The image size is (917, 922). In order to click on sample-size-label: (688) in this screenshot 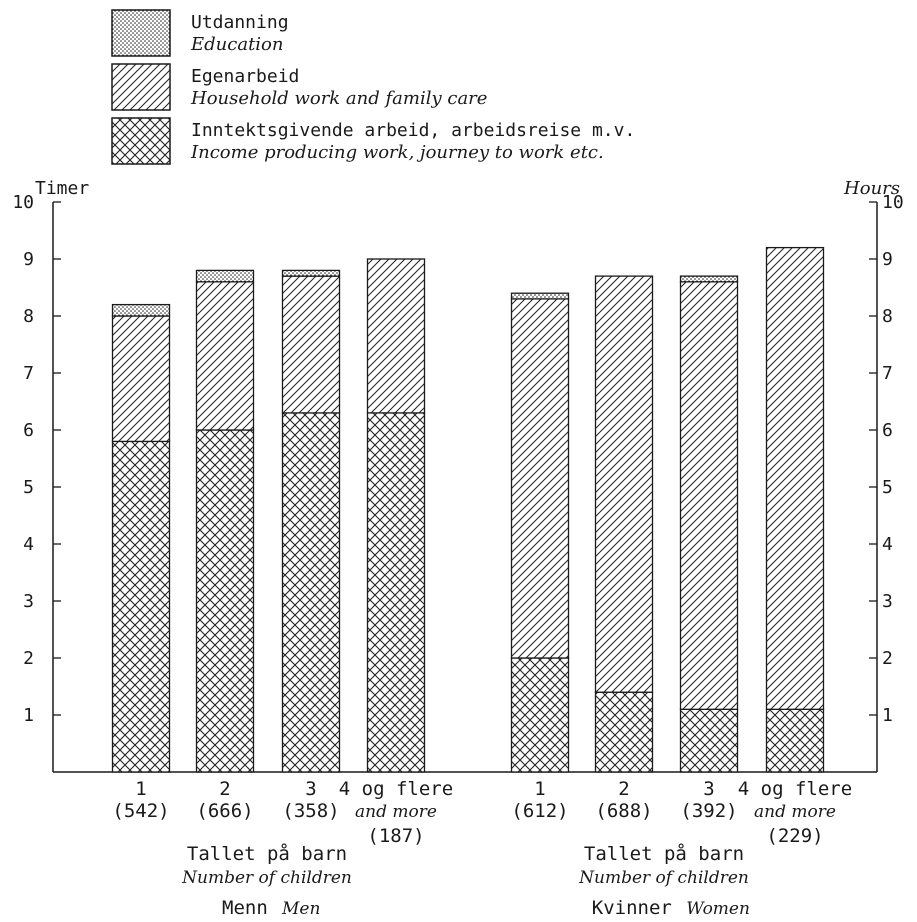, I will do `click(623, 811)`.